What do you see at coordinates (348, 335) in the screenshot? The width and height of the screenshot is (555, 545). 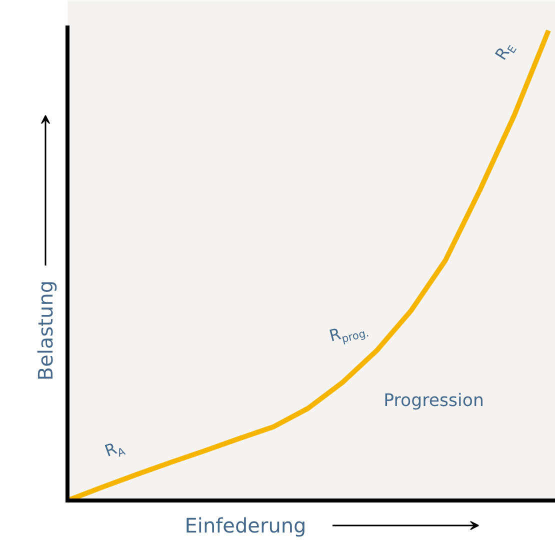 I see `annotation: Rprog.` at bounding box center [348, 335].